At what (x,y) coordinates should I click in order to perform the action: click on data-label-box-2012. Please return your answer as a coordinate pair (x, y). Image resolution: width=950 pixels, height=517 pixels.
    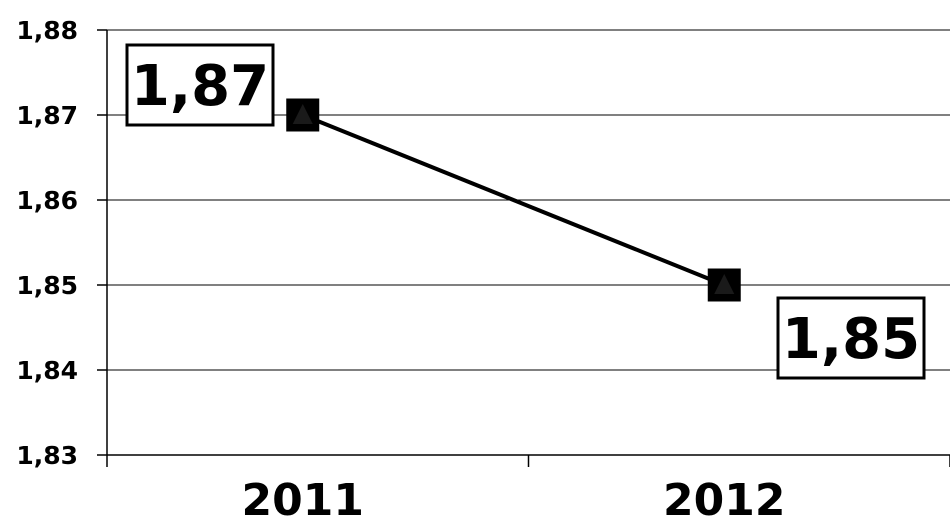
    Looking at the image, I should click on (851, 338).